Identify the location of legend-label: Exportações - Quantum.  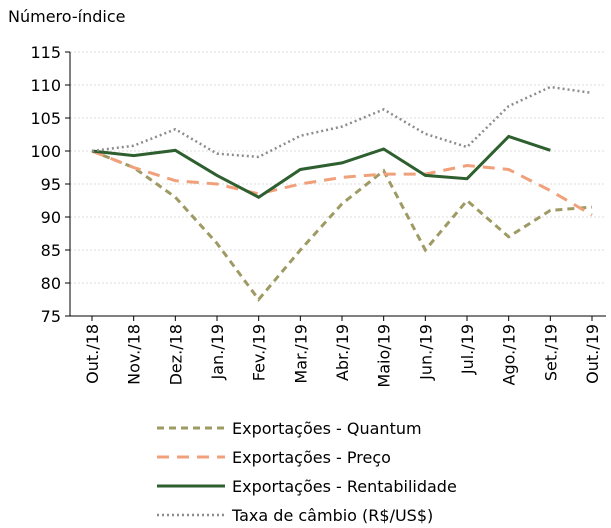
(327, 428).